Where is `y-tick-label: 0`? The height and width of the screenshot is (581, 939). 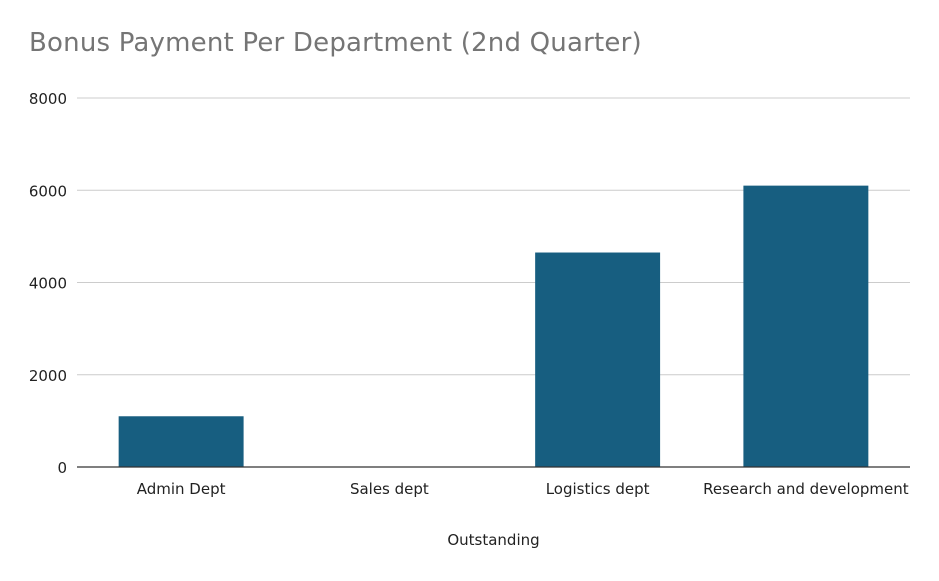
y-tick-label: 0 is located at coordinates (62, 468).